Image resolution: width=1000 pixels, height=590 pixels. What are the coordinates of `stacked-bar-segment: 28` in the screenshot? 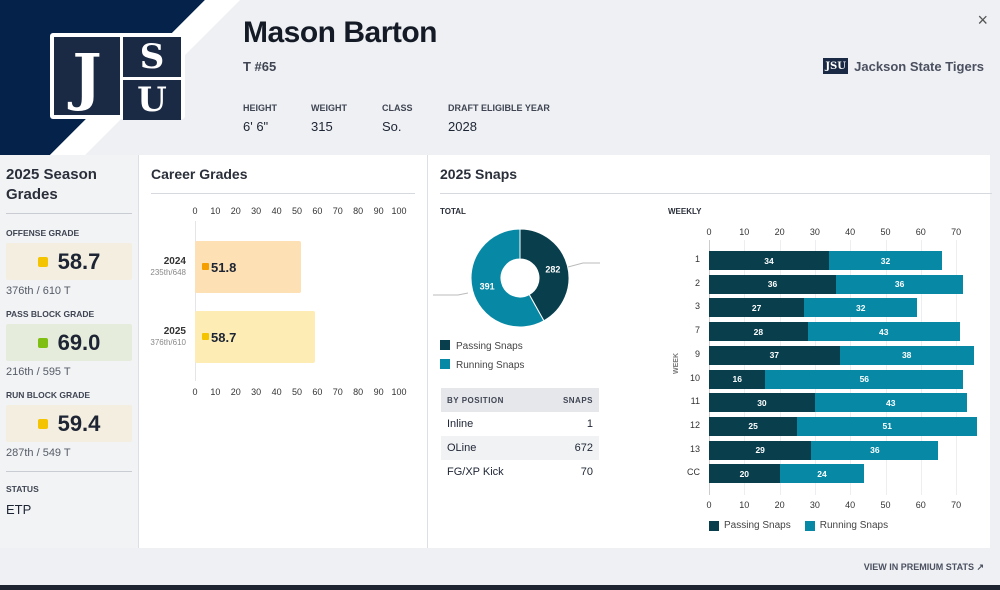 It's located at (758, 332).